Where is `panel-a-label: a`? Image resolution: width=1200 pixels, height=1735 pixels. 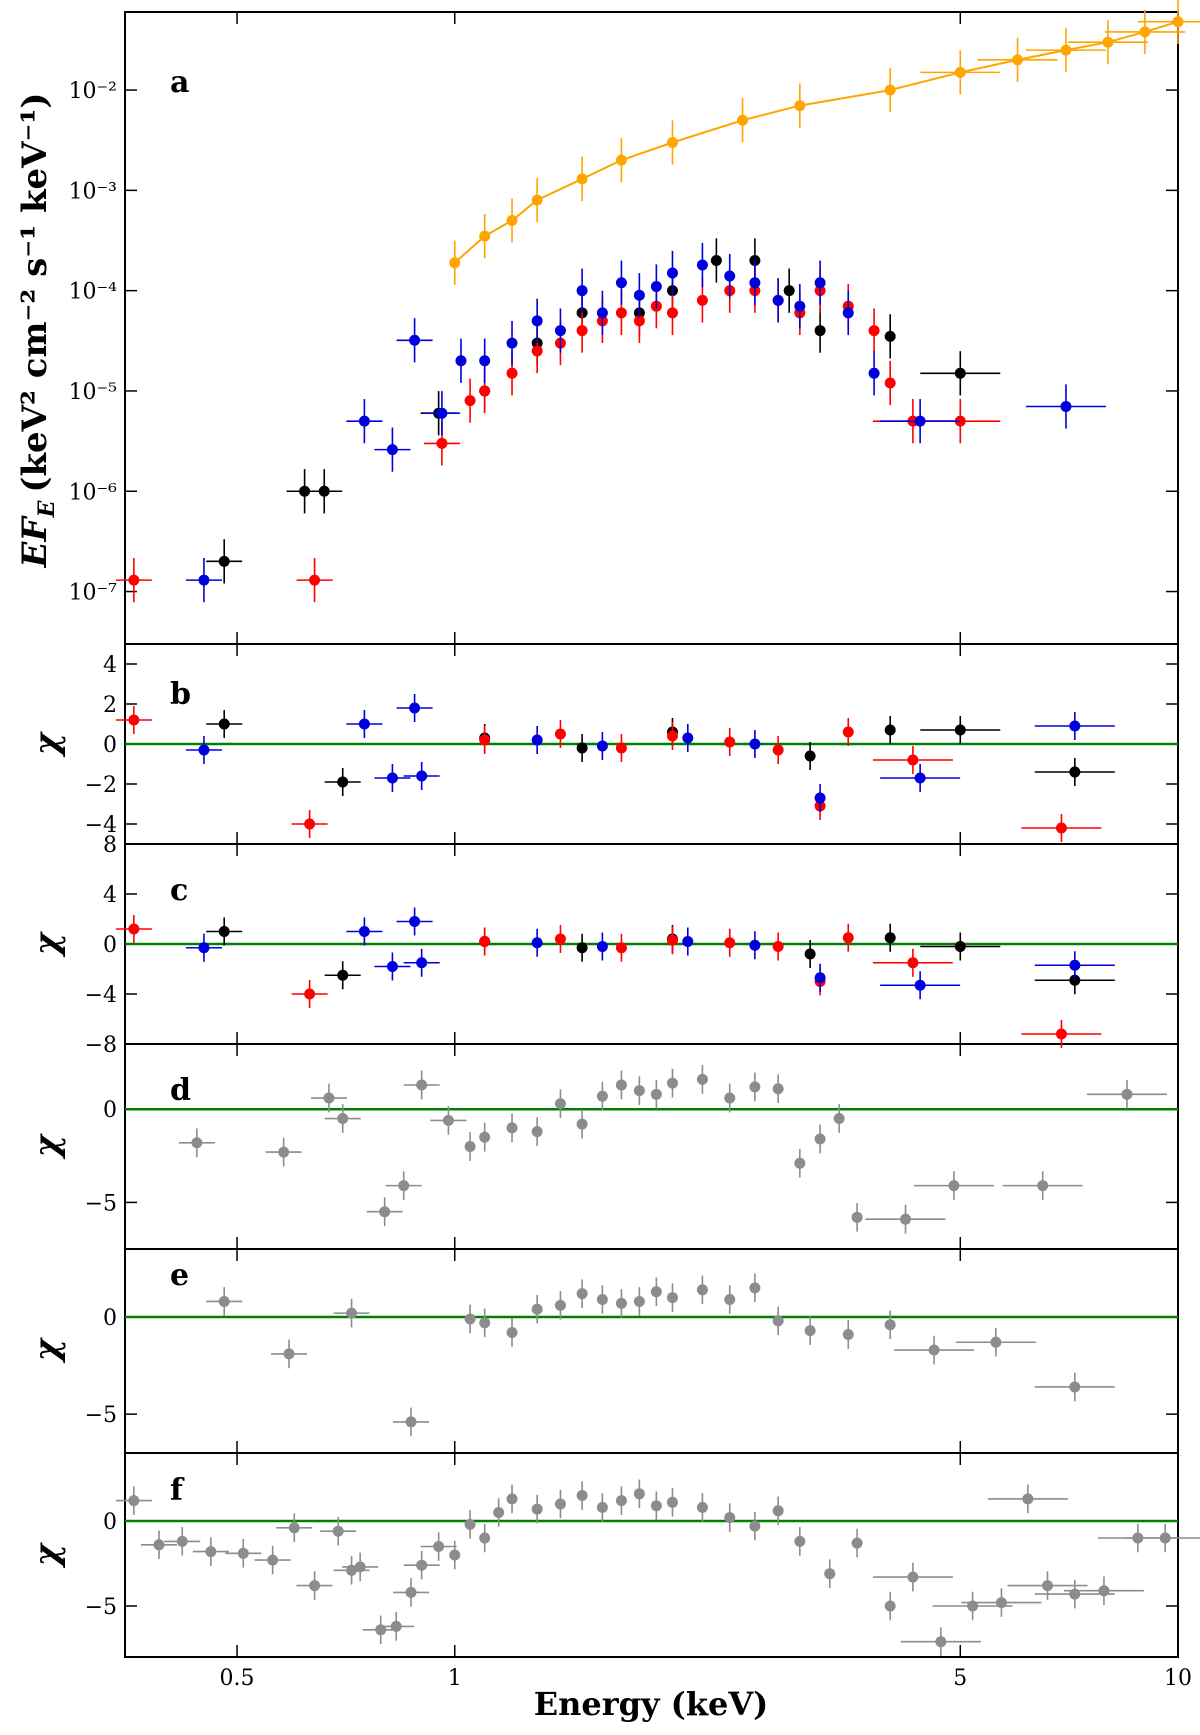
panel-a-label: a is located at coordinates (179, 82).